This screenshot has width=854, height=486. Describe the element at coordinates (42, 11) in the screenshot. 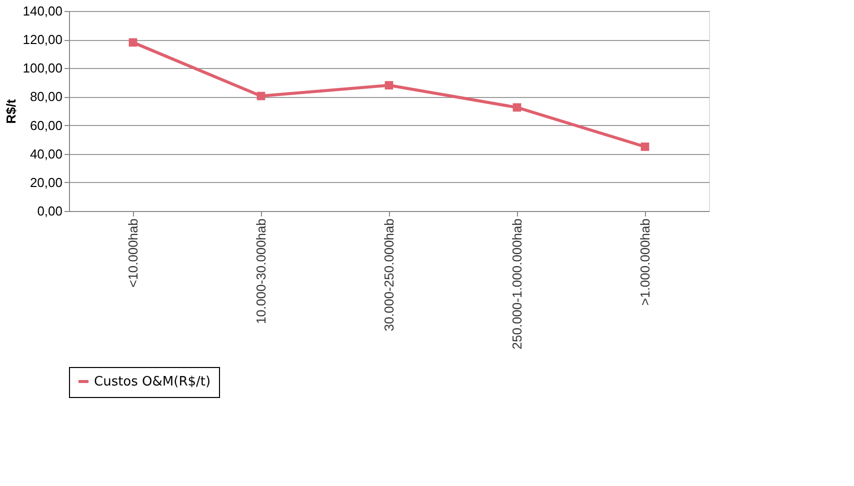

I see `y-tick-label: 140,00` at that location.